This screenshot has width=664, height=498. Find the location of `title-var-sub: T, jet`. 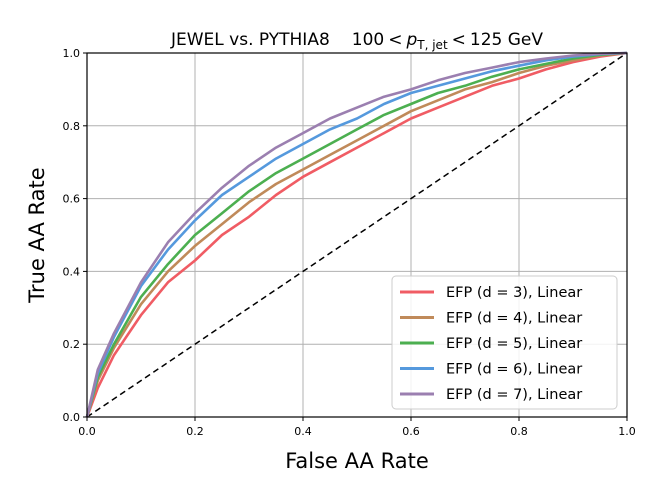

title-var-sub: T, jet is located at coordinates (432, 45).